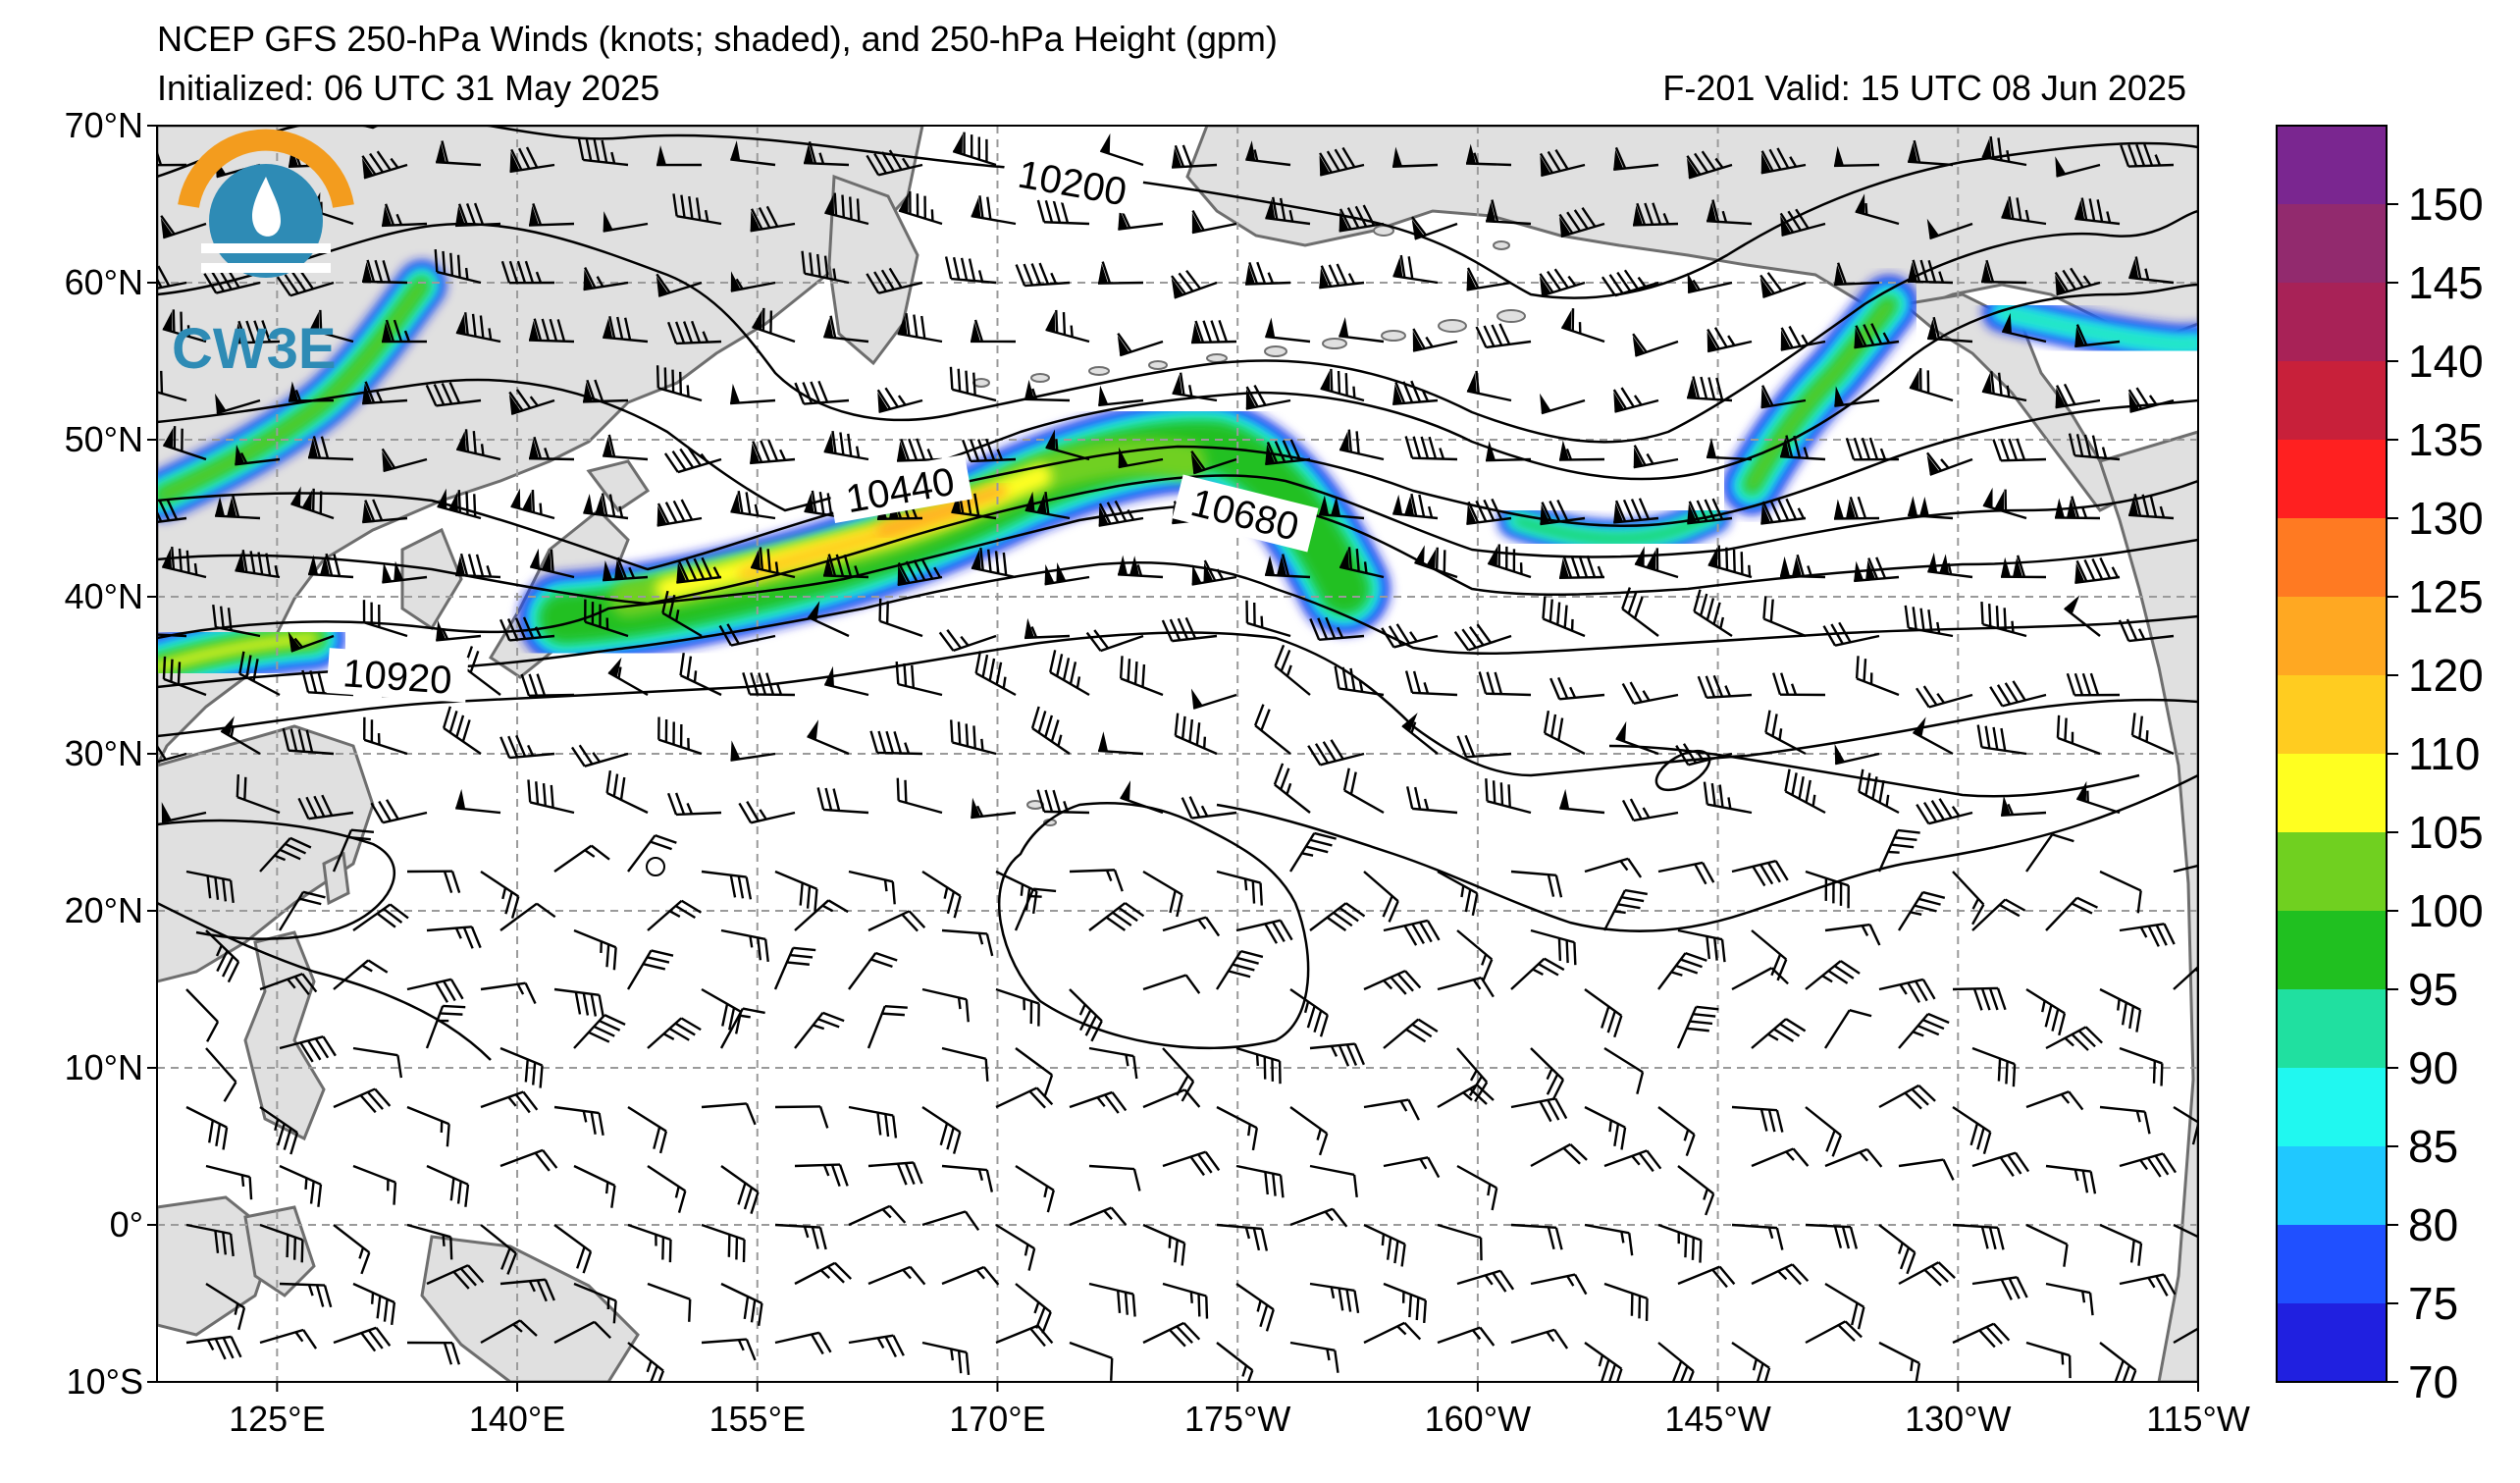 This screenshot has height=1483, width=2520. Describe the element at coordinates (1478, 1419) in the screenshot. I see `lon-label: 160°W` at that location.